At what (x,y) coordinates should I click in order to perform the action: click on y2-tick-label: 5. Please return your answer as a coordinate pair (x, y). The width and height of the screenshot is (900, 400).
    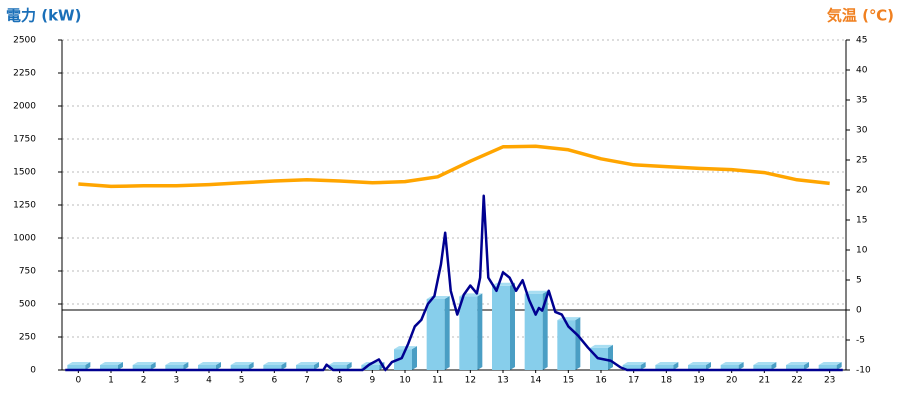
    Looking at the image, I should click on (859, 281).